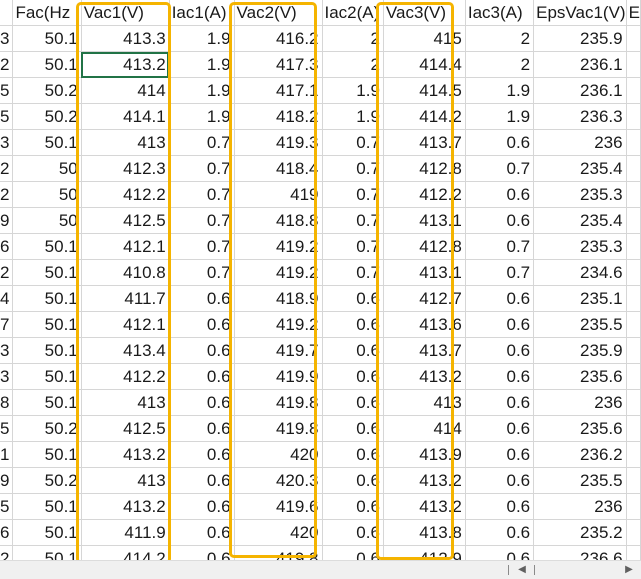 This screenshot has height=579, width=641. Describe the element at coordinates (125, 298) in the screenshot. I see `data-cell: 411.7` at that location.